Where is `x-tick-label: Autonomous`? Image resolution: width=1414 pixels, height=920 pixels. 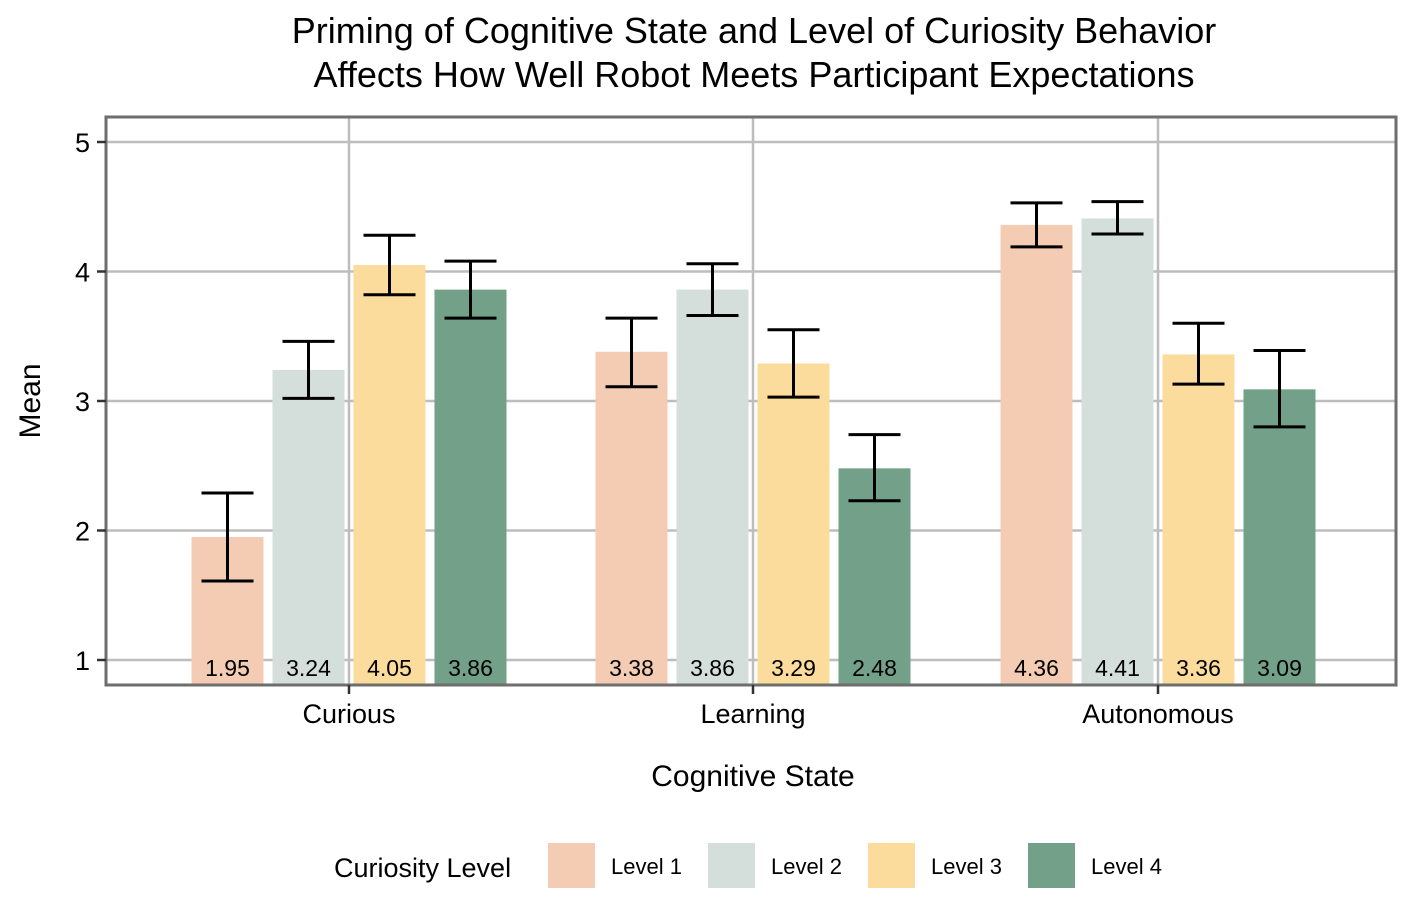
x-tick-label: Autonomous is located at coordinates (1158, 714).